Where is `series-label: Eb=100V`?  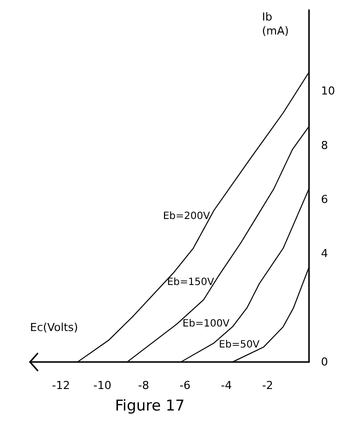 series-label: Eb=100V is located at coordinates (206, 324).